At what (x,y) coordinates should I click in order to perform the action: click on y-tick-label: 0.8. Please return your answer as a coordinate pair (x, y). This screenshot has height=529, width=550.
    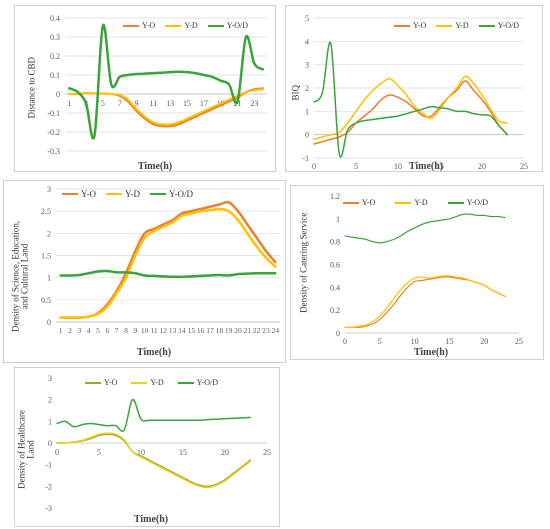
    Looking at the image, I should click on (335, 242).